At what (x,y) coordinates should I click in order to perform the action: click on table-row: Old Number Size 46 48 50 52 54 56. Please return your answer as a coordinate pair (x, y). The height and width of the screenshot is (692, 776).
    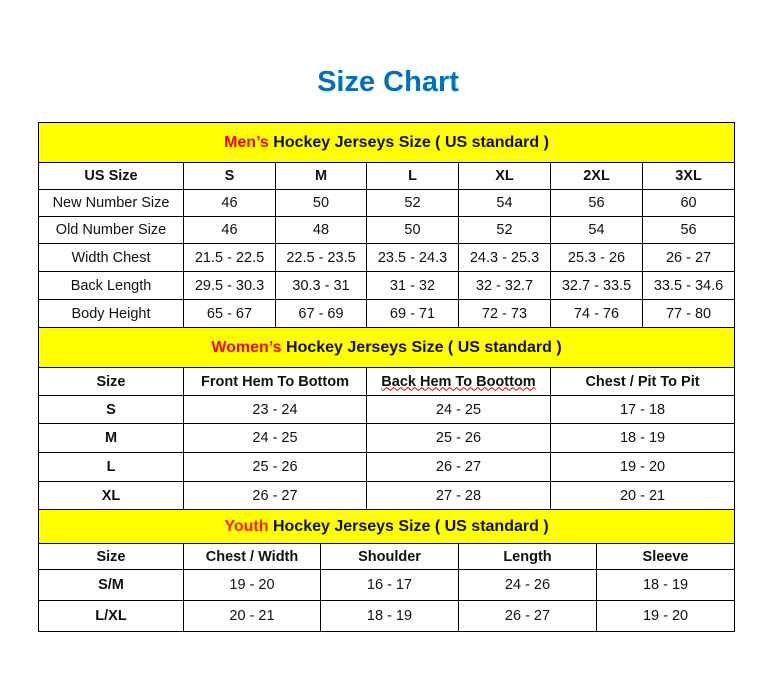
    Looking at the image, I should click on (387, 230).